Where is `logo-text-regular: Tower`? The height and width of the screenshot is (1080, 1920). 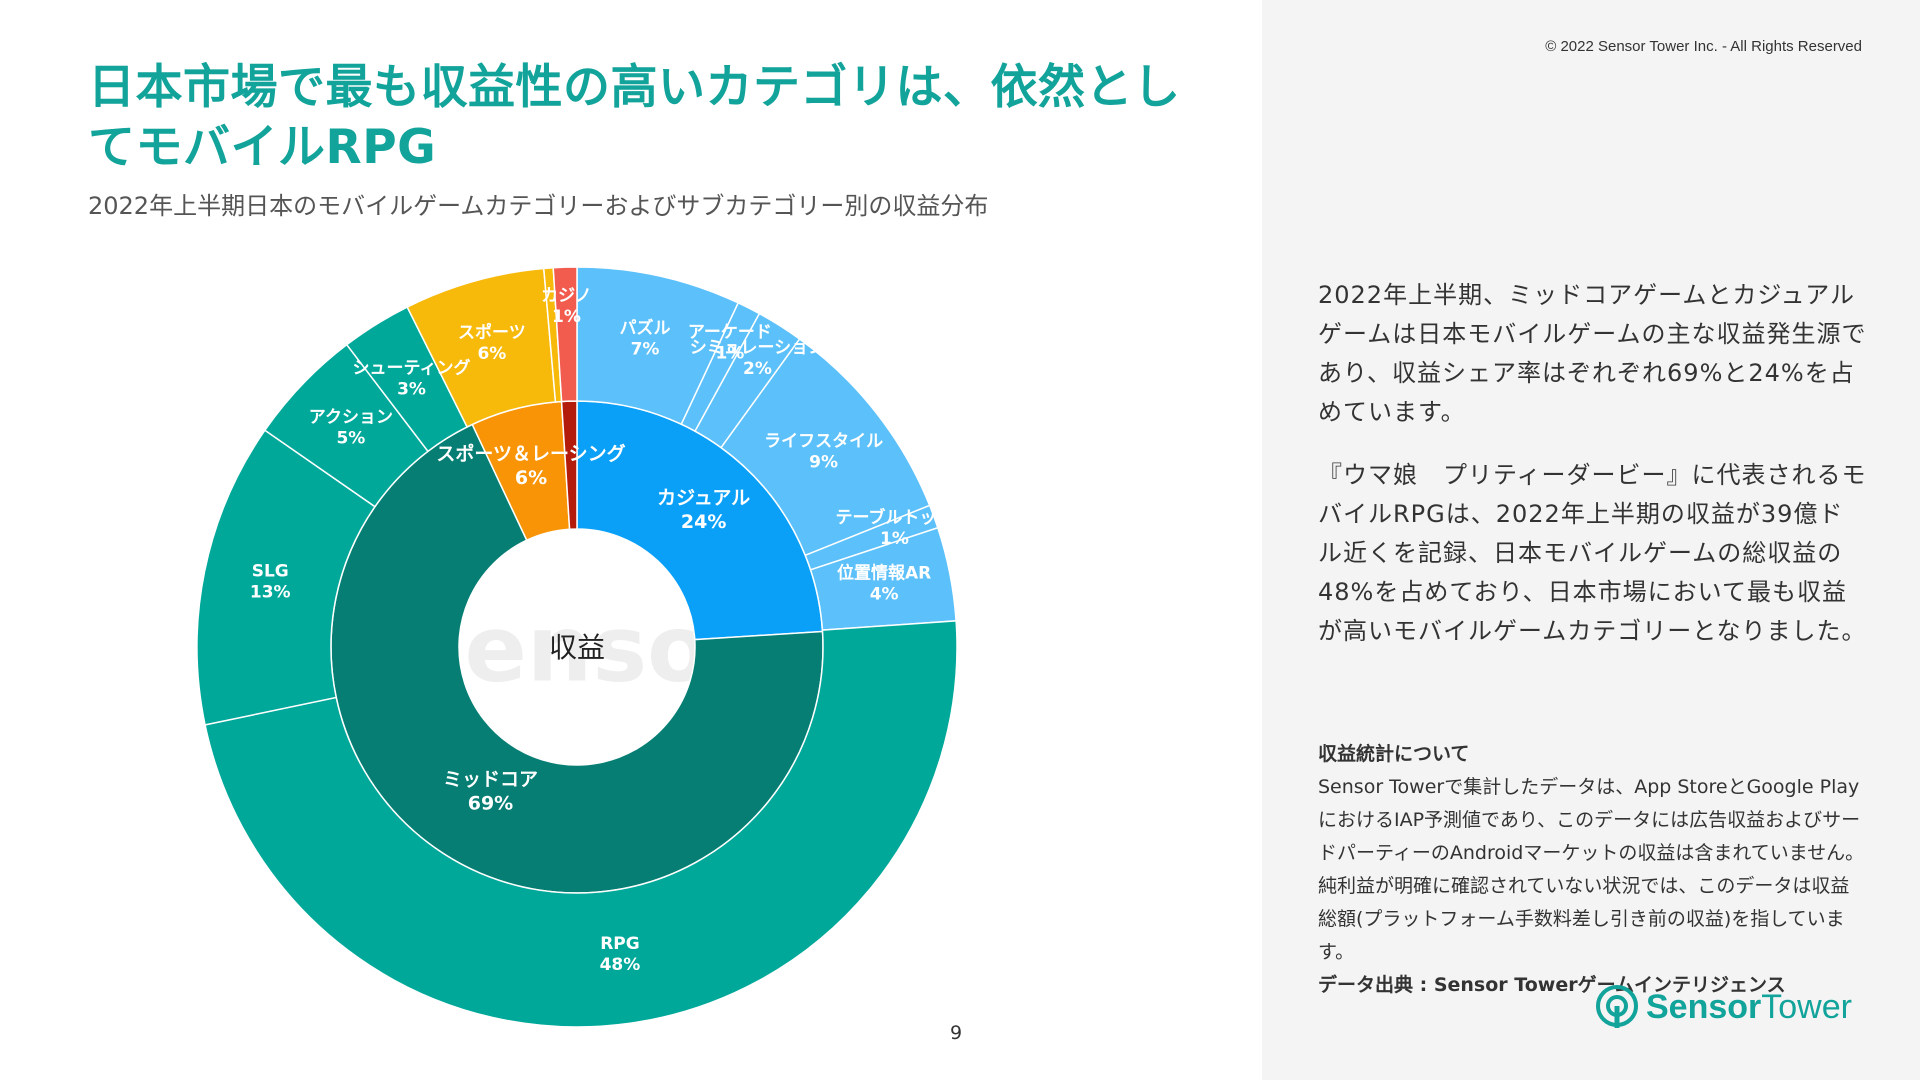
logo-text-regular: Tower is located at coordinates (1806, 1006).